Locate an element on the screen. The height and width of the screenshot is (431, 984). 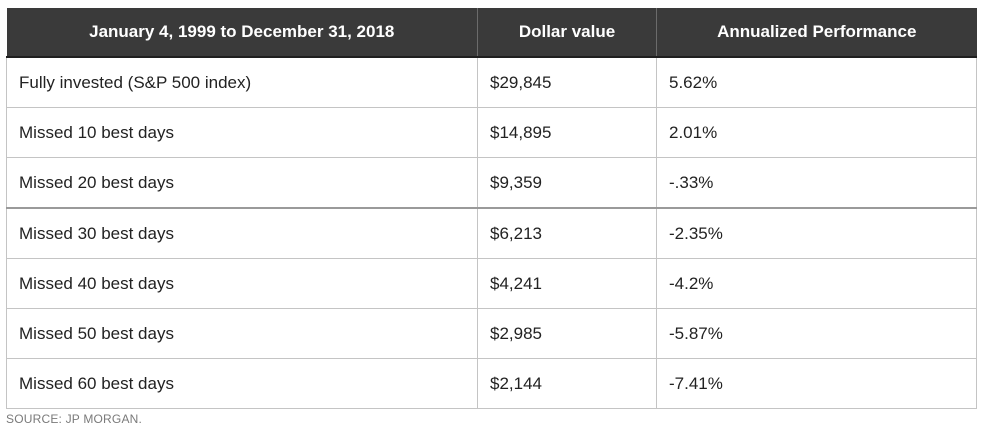
dollar-value-cell: $2,985 is located at coordinates (567, 333).